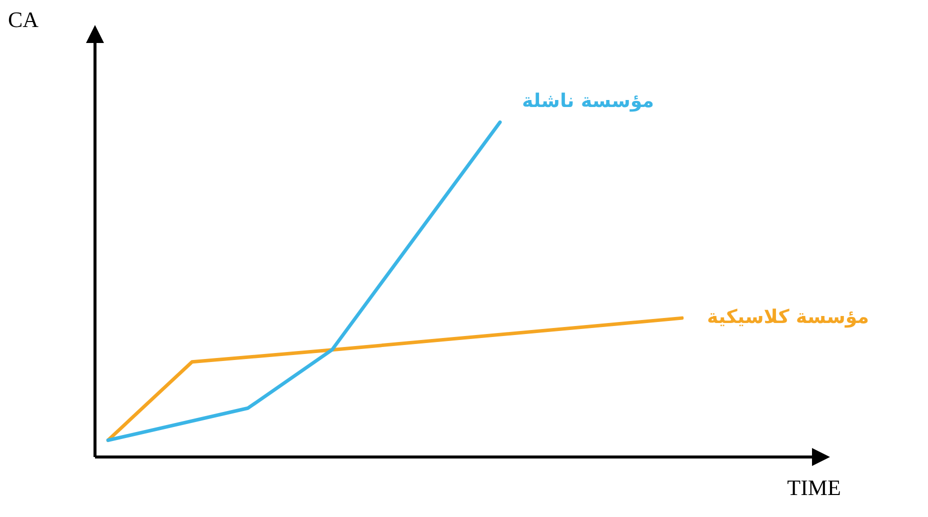  What do you see at coordinates (23, 19) in the screenshot?
I see `y-axis-title: CA` at bounding box center [23, 19].